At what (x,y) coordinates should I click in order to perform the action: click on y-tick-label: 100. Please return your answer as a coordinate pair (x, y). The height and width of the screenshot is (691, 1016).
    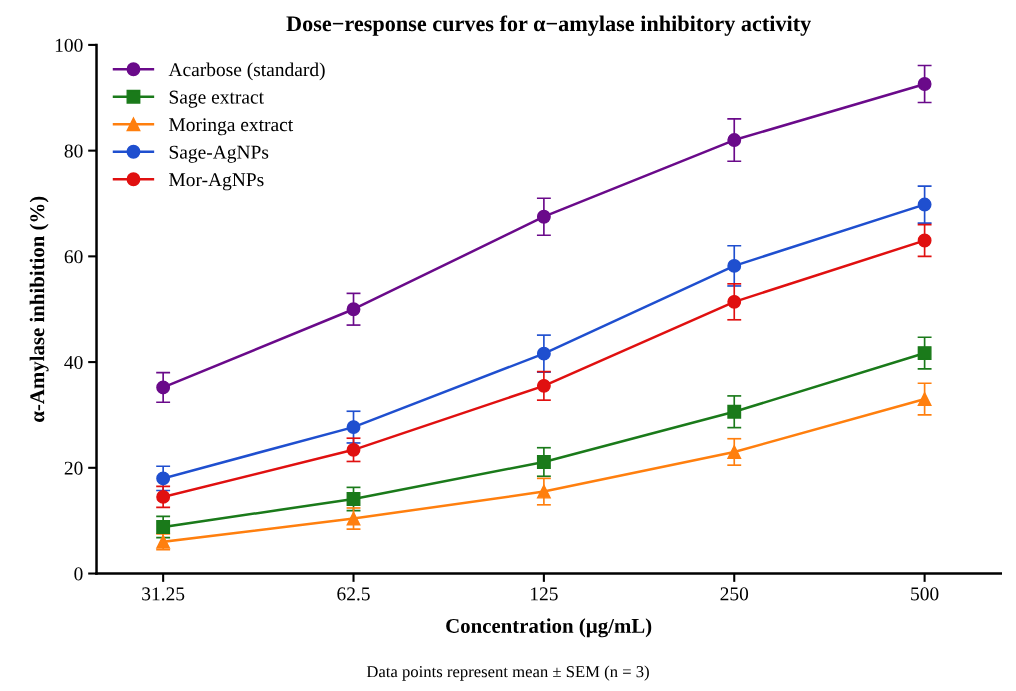
    Looking at the image, I should click on (69, 45).